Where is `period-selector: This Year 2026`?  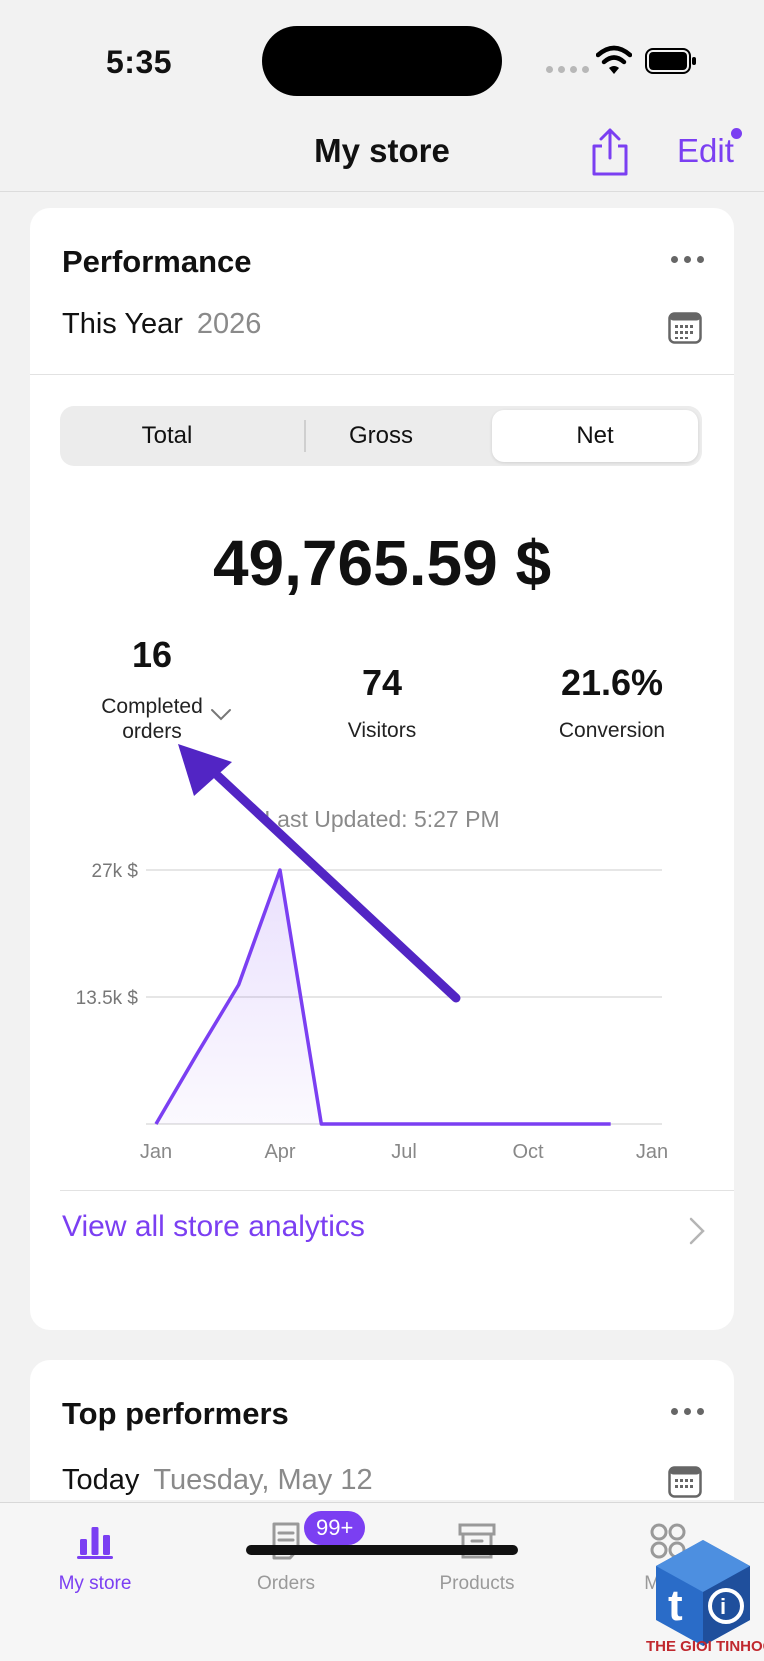
period-selector: This Year 2026 is located at coordinates (161, 324).